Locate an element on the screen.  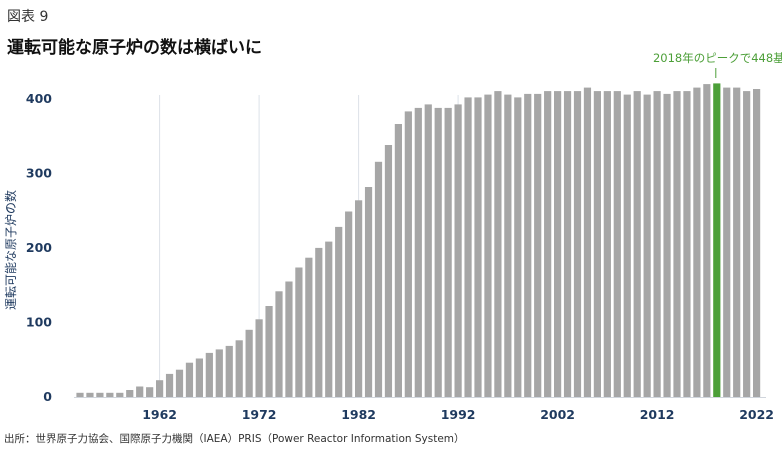
x-tick-label: 1982 is located at coordinates (358, 414).